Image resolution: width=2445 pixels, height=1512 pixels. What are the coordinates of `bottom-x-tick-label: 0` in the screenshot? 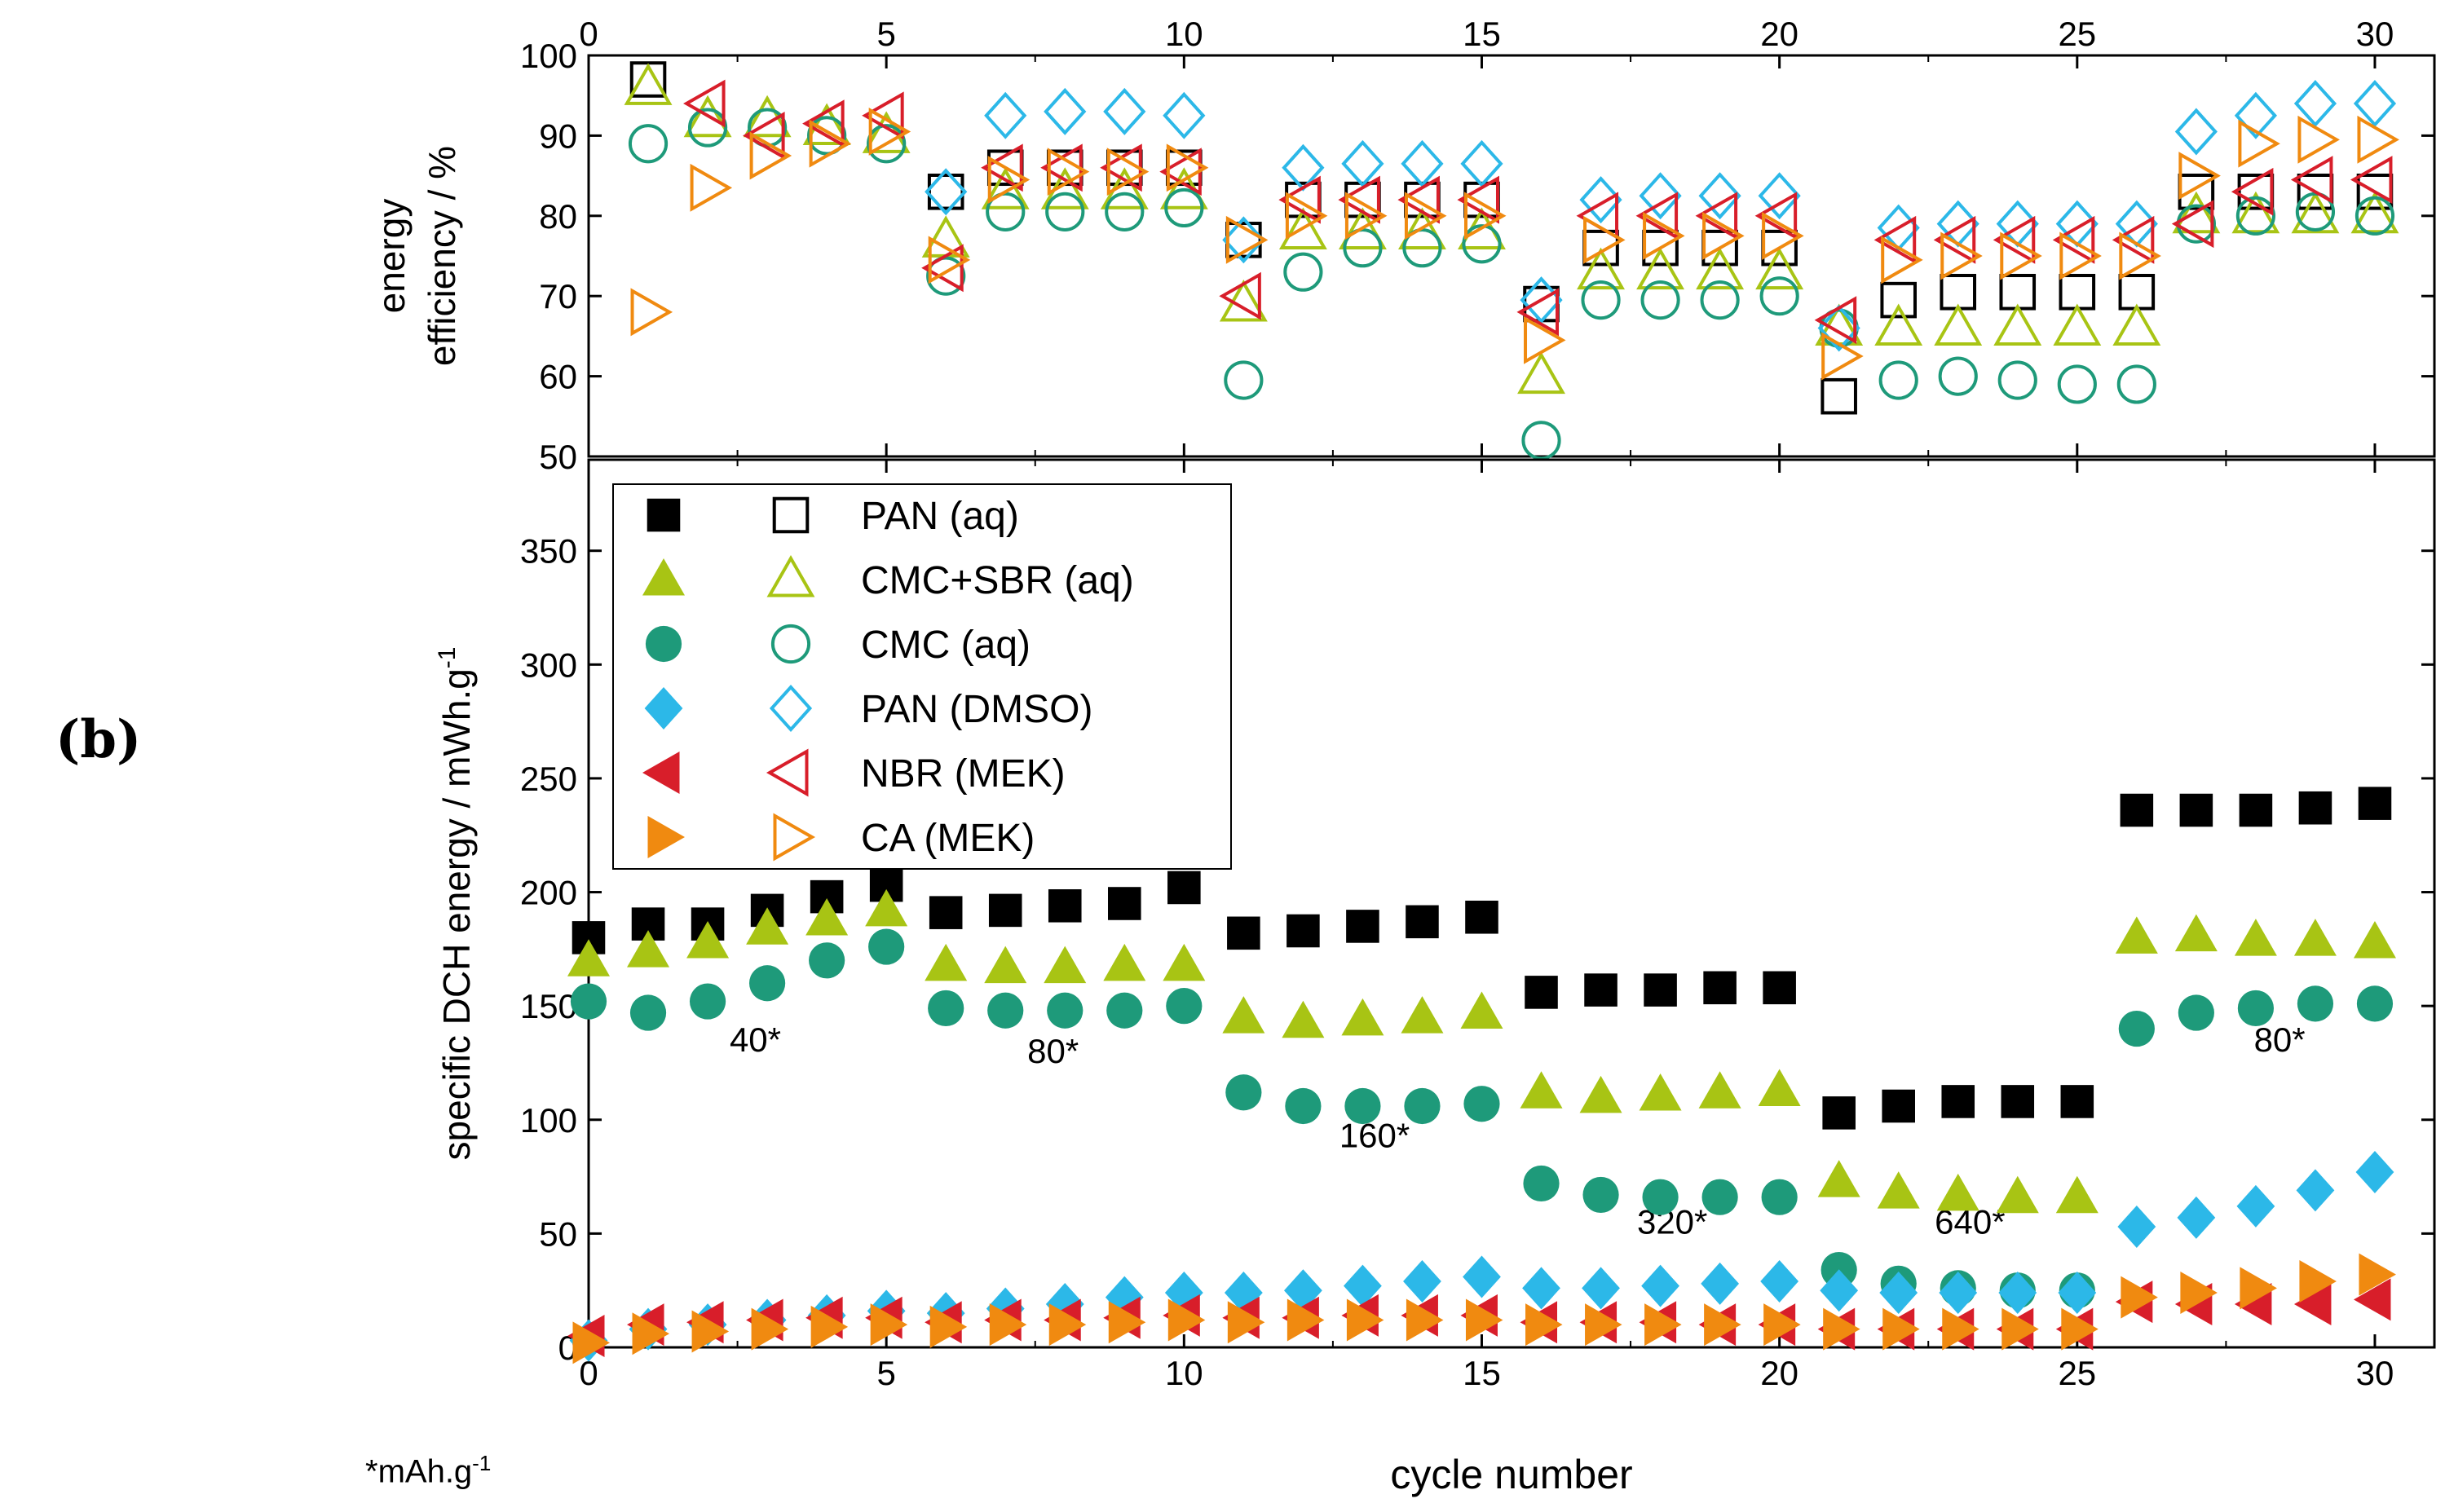 It's located at (589, 1373).